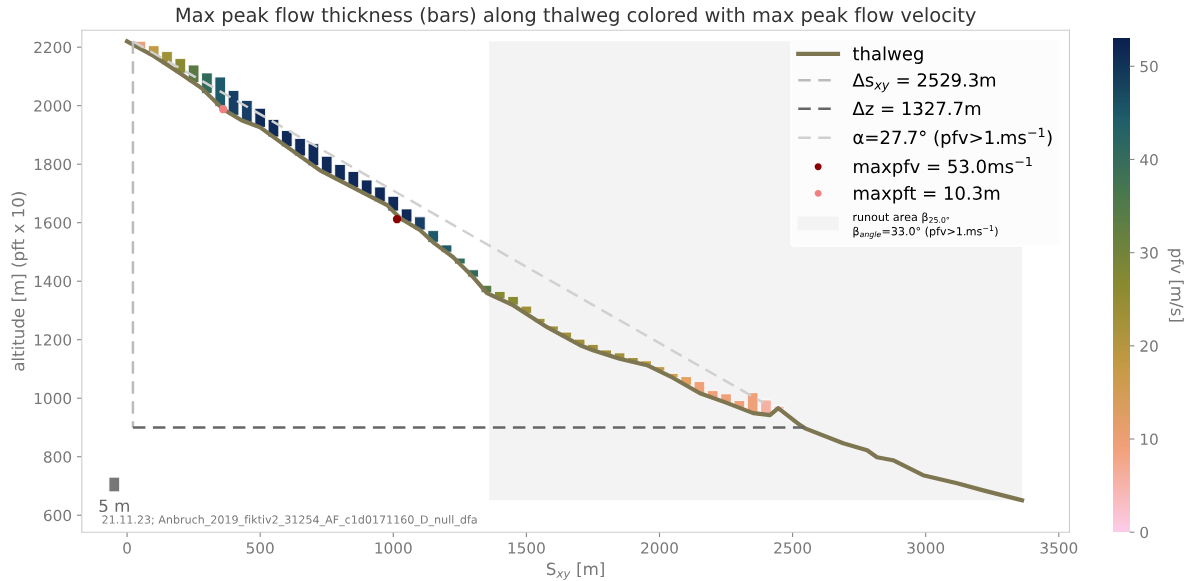 This screenshot has height=581, width=1203. I want to click on y-tick-label: 2200, so click(53, 47).